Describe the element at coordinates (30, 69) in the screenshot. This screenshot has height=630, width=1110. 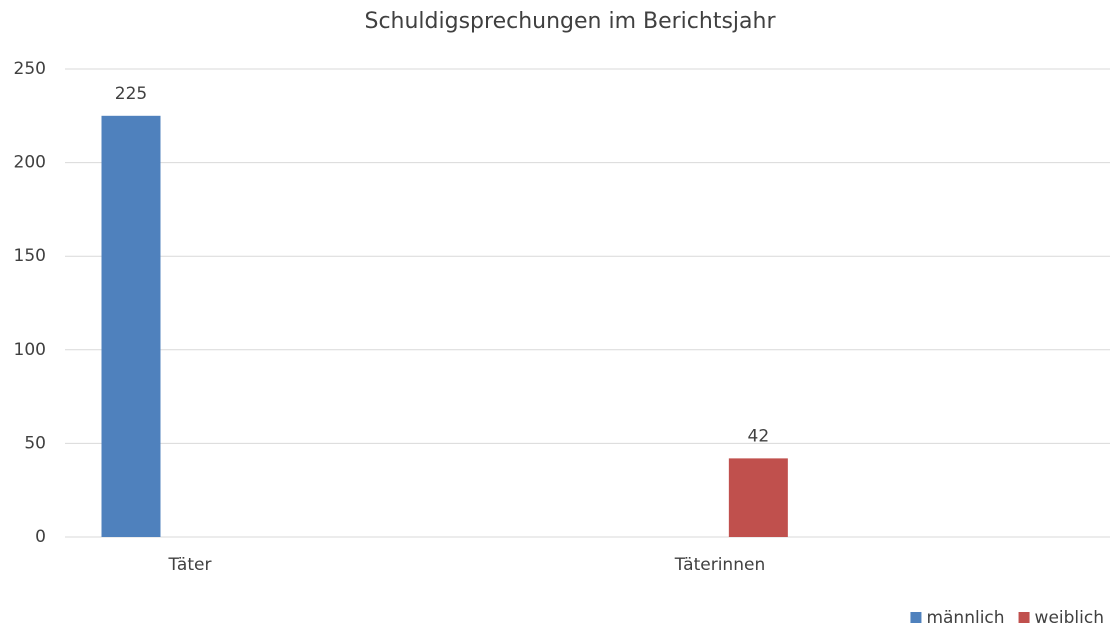
I see `y-tick-label: 250` at that location.